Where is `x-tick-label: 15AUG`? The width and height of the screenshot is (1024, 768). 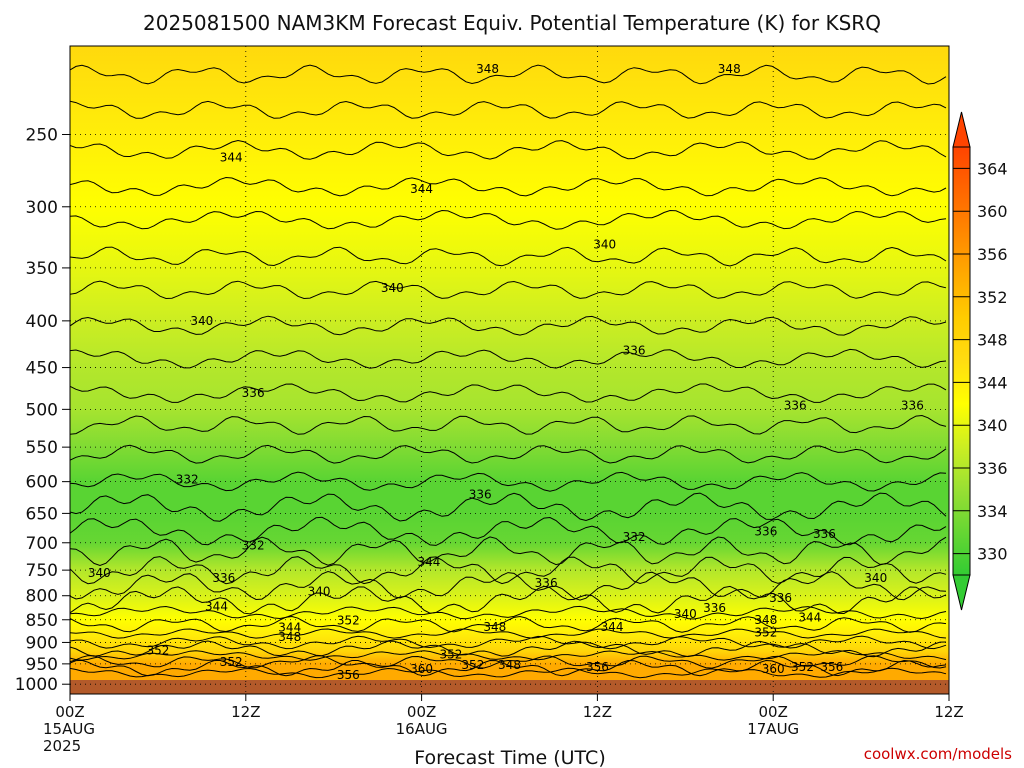 x-tick-label: 15AUG is located at coordinates (69, 729).